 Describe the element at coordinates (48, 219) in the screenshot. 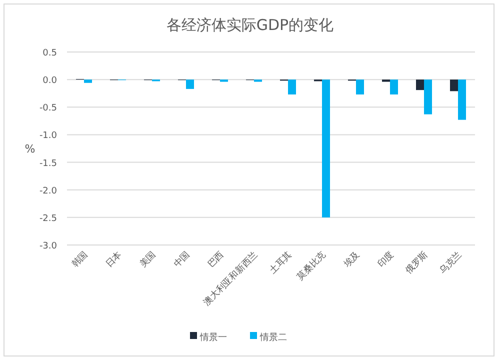

I see `y-tick-label: -2.5` at that location.